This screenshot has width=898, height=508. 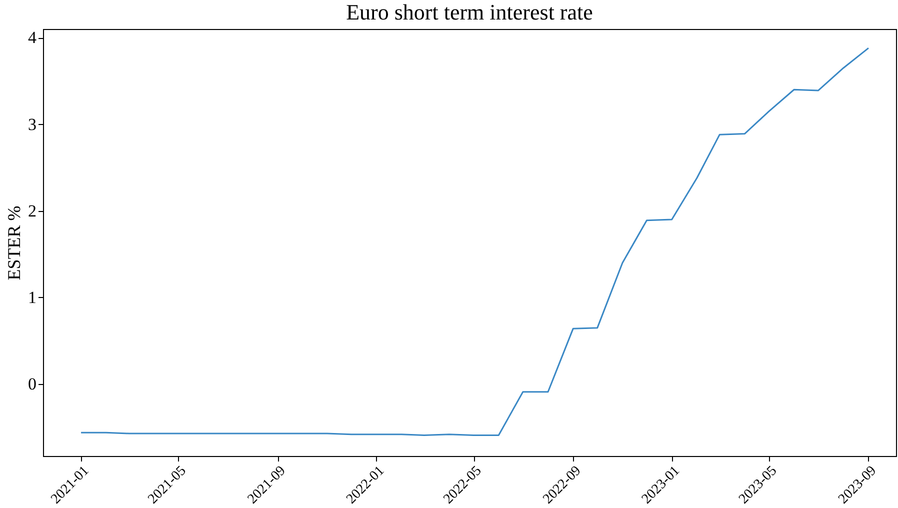 I want to click on y-tick-label: 1, so click(x=32, y=297).